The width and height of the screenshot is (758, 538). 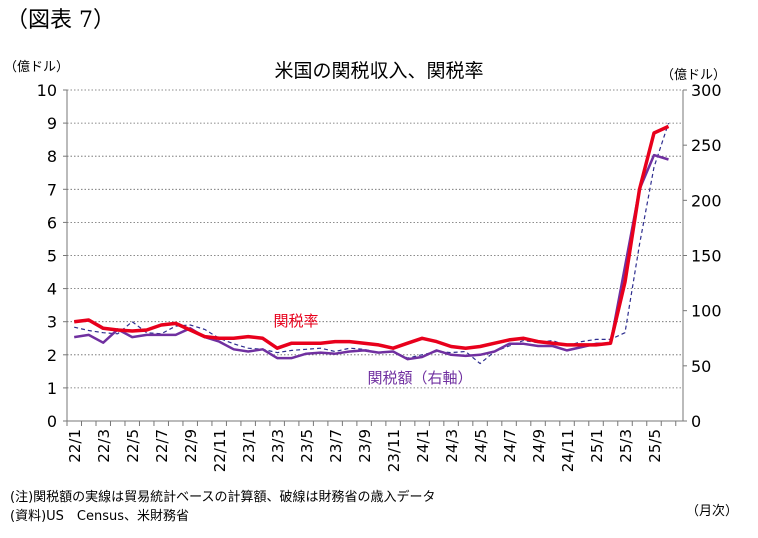 I want to click on x-tick-label: 23/3, so click(x=278, y=446).